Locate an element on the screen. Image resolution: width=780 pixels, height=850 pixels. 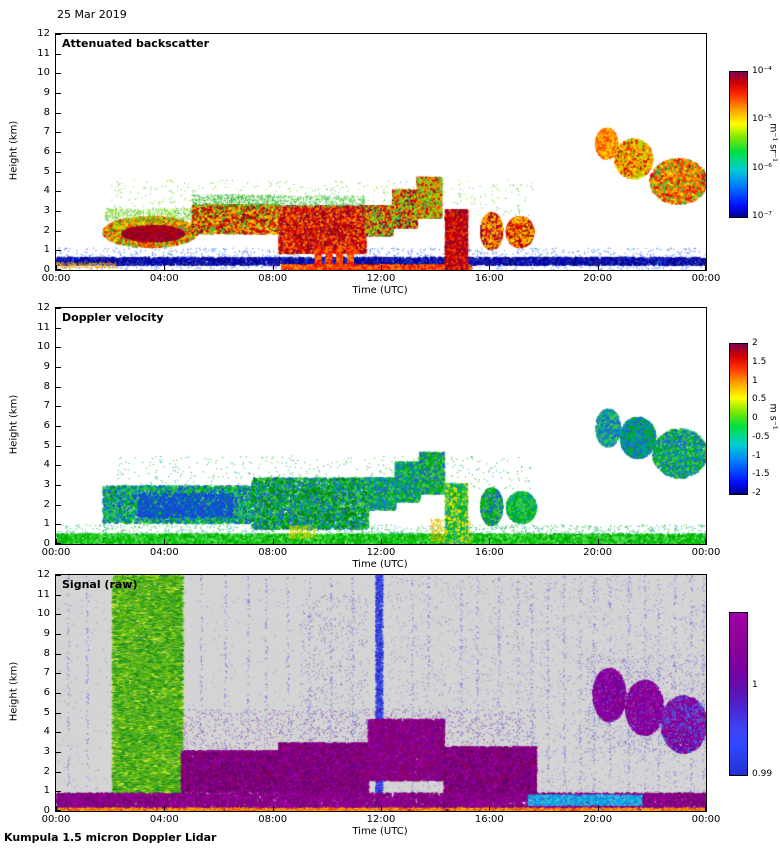
colorbar-tick-label: -1 is located at coordinates (756, 455).